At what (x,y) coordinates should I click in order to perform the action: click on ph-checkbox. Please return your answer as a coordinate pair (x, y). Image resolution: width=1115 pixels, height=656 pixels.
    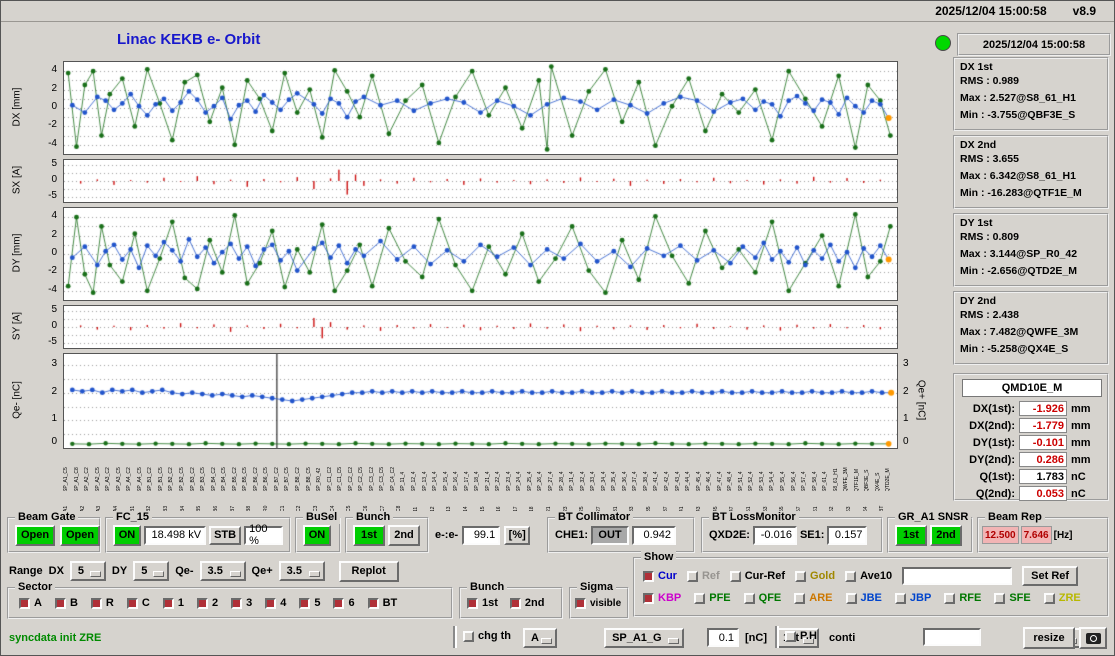
    Looking at the image, I should click on (790, 636).